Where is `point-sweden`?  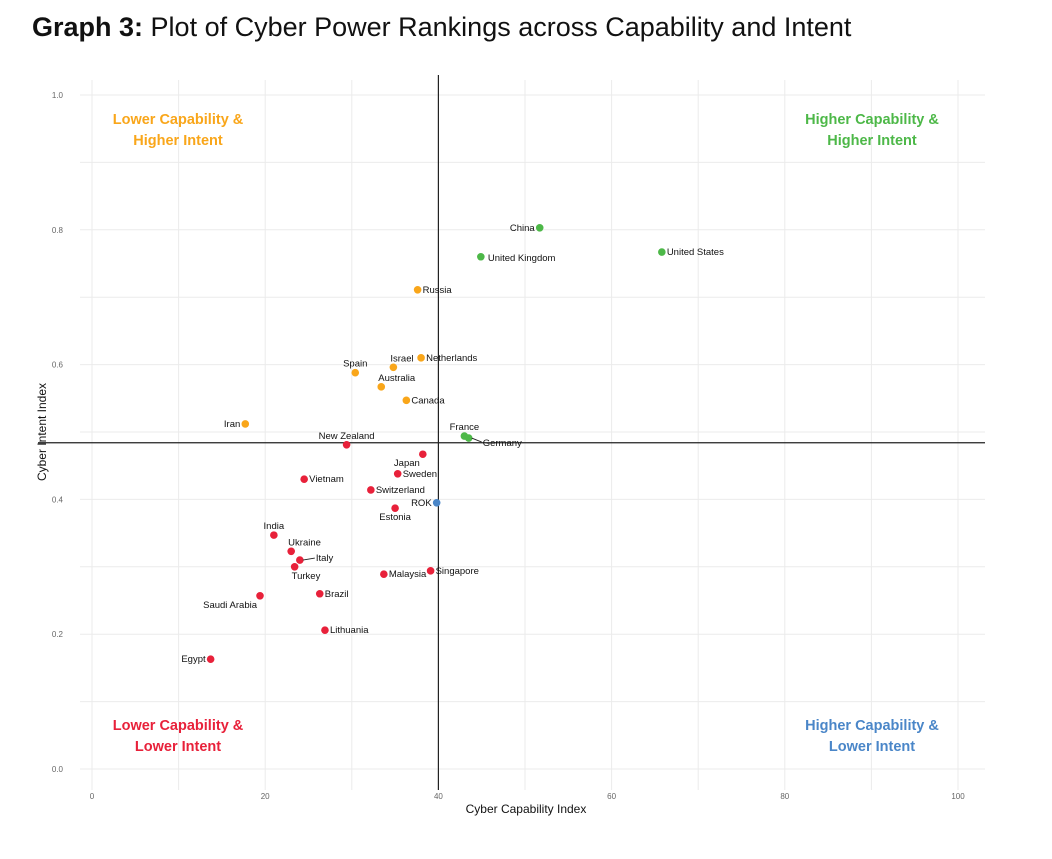 point-sweden is located at coordinates (397, 473).